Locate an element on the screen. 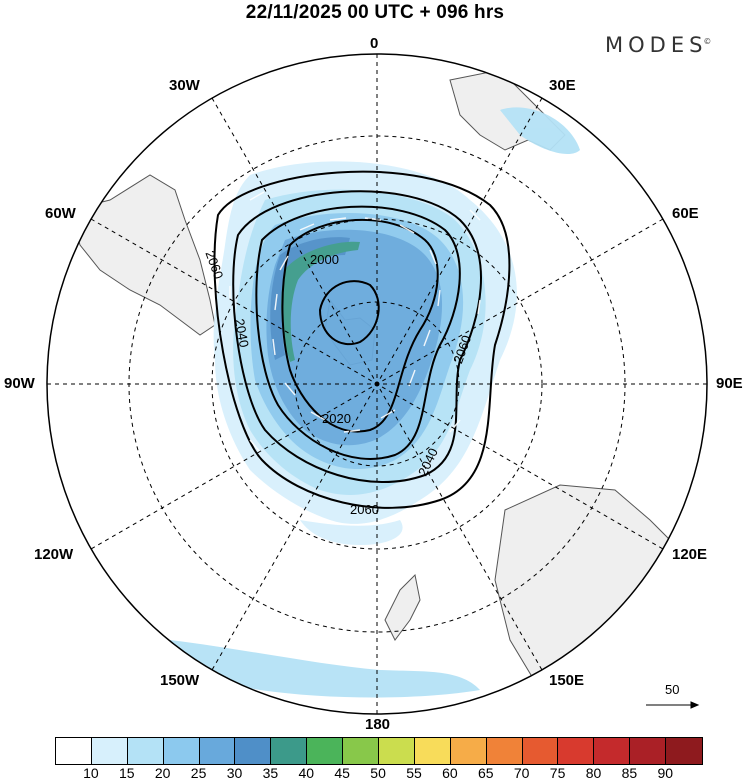 This screenshot has height=782, width=750. lon-label-150e: 150E is located at coordinates (567, 680).